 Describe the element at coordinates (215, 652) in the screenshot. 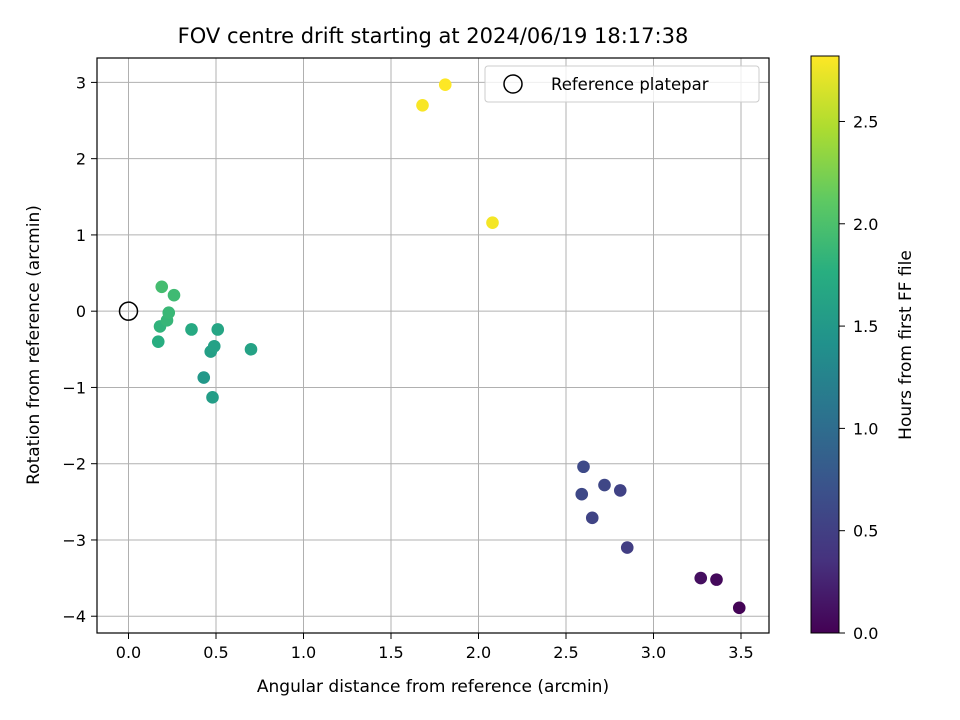

I see `x-tick-label: 0.5` at that location.